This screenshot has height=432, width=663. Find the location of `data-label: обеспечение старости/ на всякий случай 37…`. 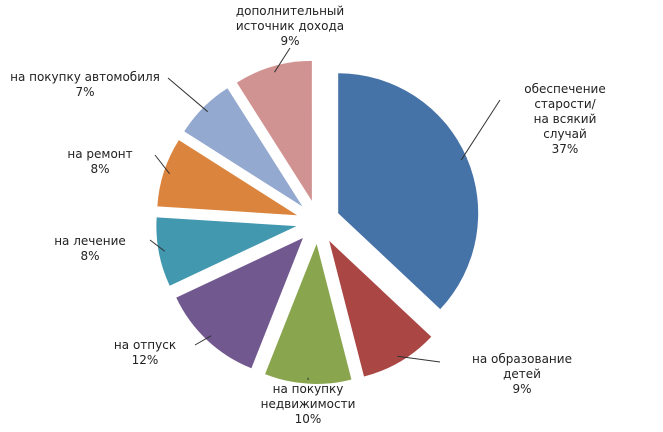

data-label: обеспечение старости/ на всякий случай 37… is located at coordinates (565, 119).